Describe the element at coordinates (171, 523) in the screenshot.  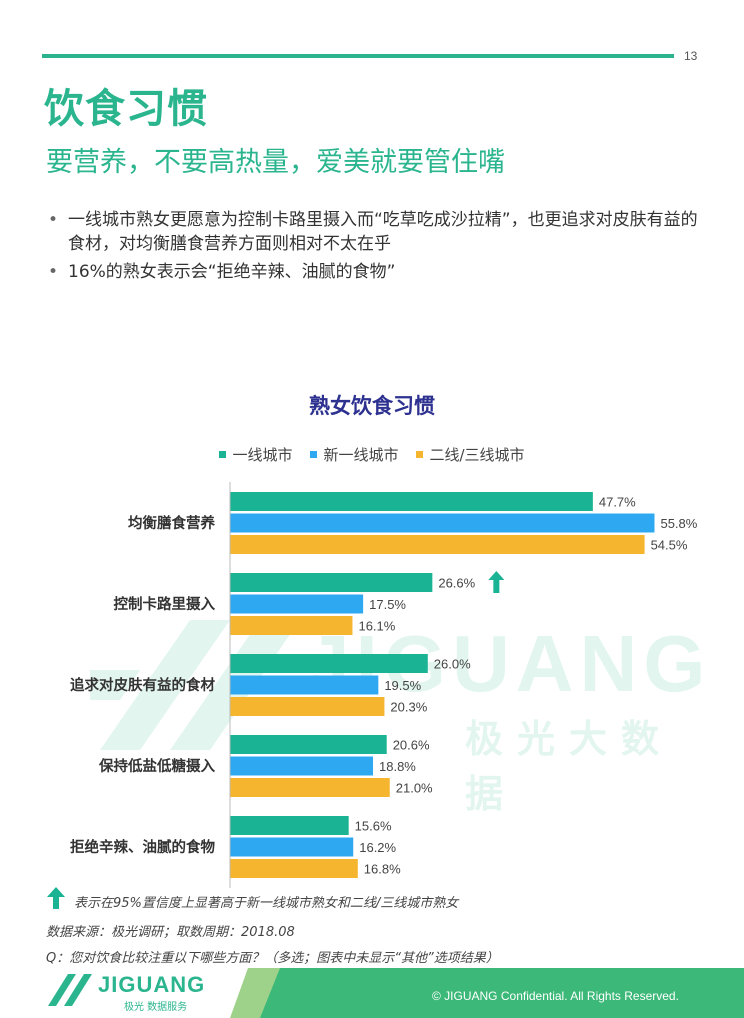
I see `category-label: 均衡膳食营养` at that location.